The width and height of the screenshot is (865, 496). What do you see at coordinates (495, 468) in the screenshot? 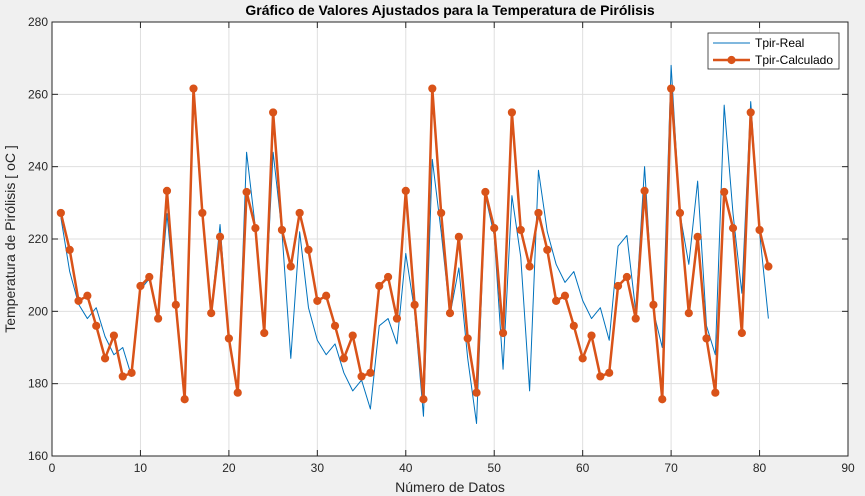
I see `x-tick-label: 50` at bounding box center [495, 468].